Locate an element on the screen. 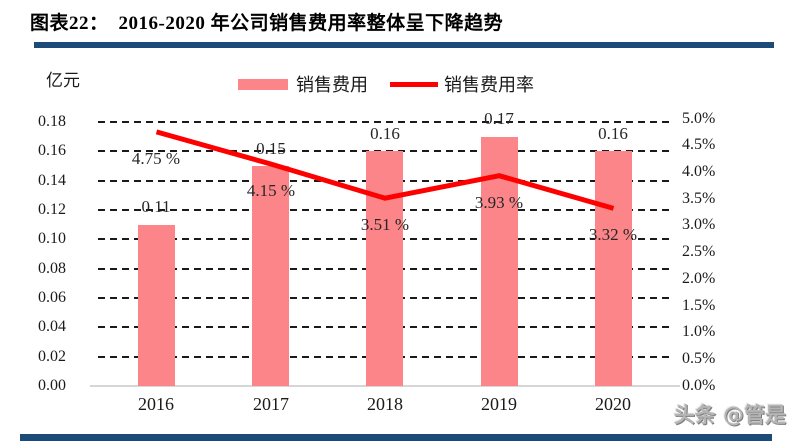 The width and height of the screenshot is (788, 443). line-value-label: 3.32 % is located at coordinates (613, 234).